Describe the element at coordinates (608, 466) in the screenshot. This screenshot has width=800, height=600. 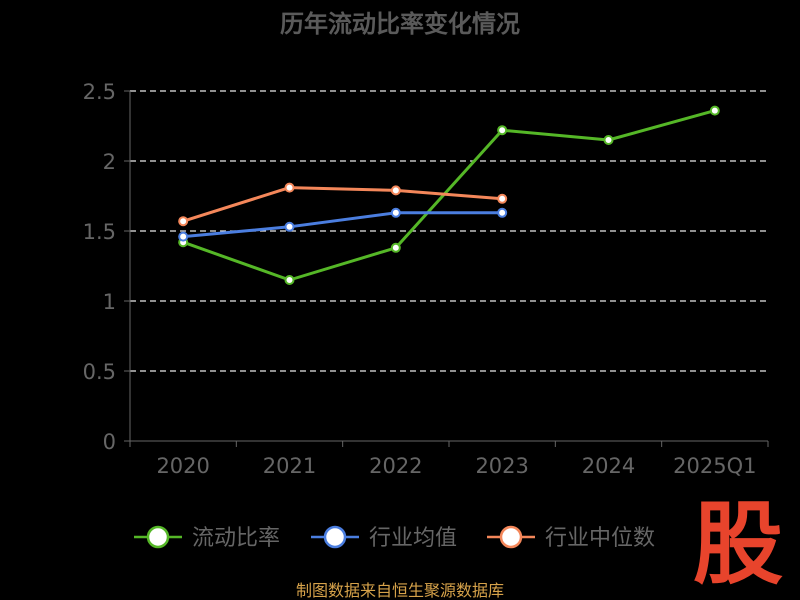
I see `x-tick-label: 2024` at that location.